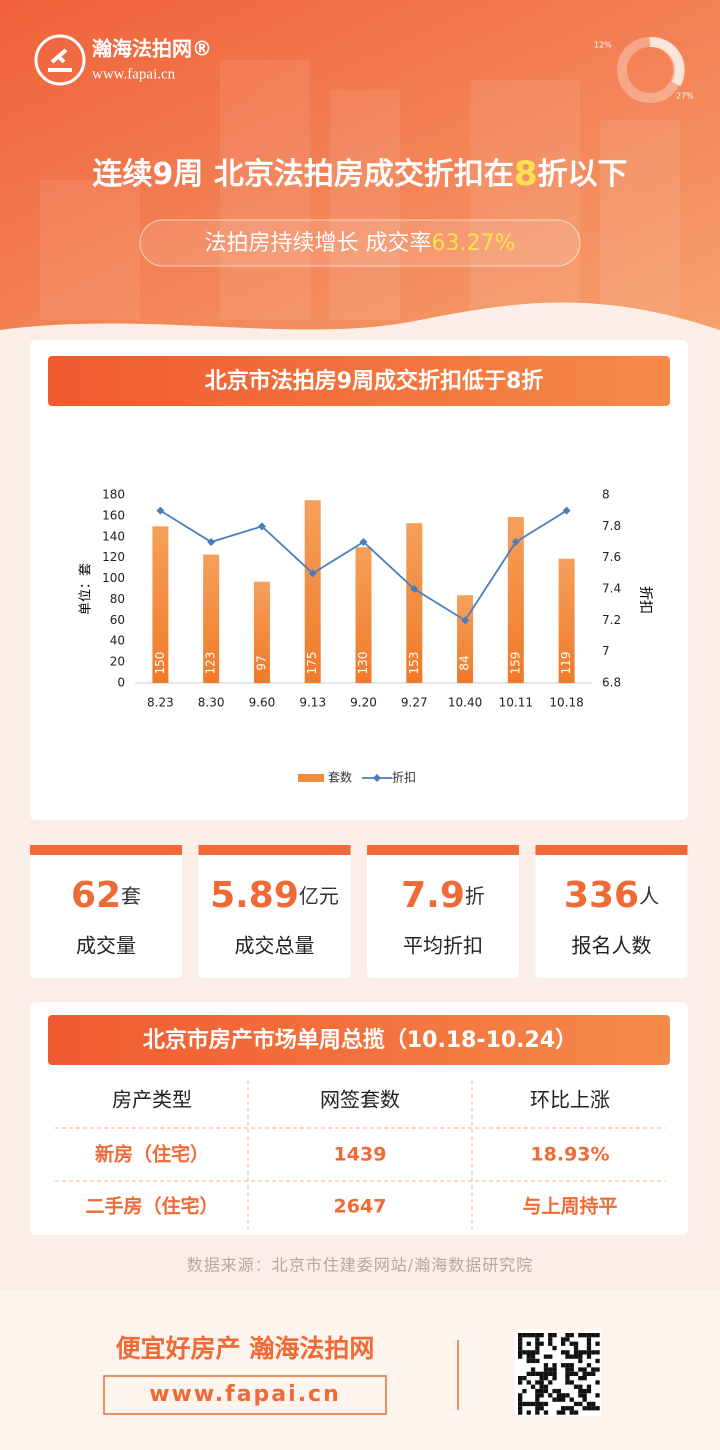  I want to click on y-tick-label: 140, so click(113, 536).